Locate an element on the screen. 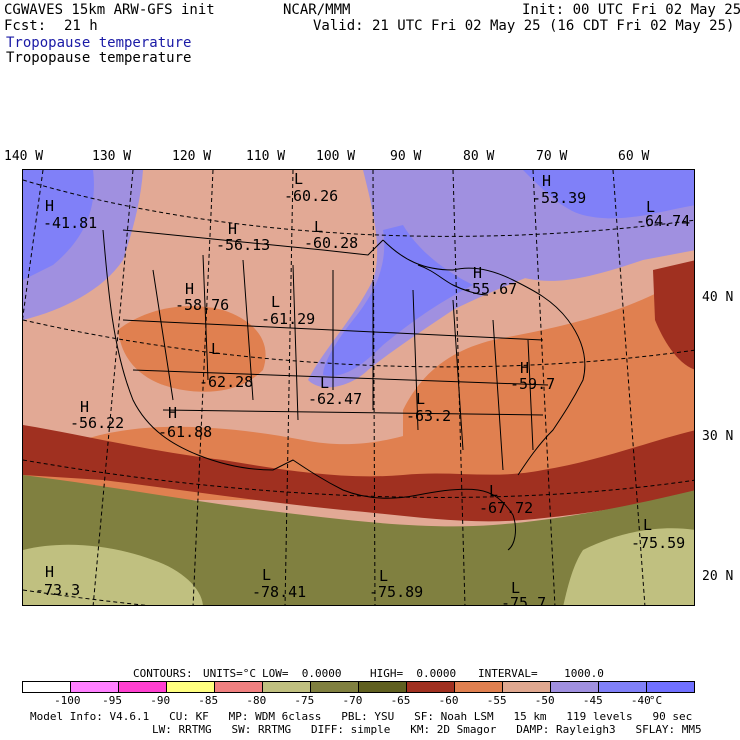 Image resolution: width=740 pixels, height=740 pixels. cold-tongue-core is located at coordinates (548, 194).